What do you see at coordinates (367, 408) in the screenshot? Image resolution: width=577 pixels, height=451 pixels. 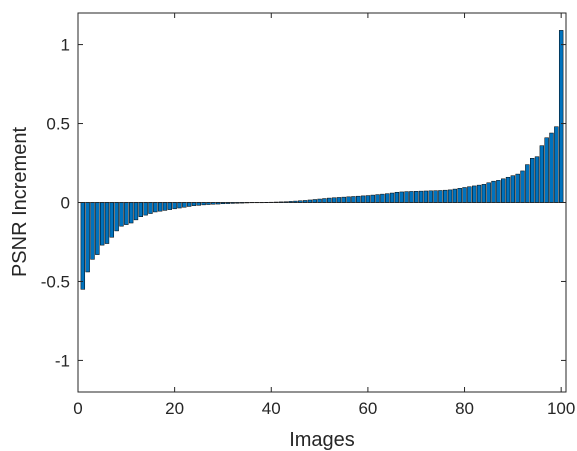 I see `x-tick-label: 60` at bounding box center [367, 408].